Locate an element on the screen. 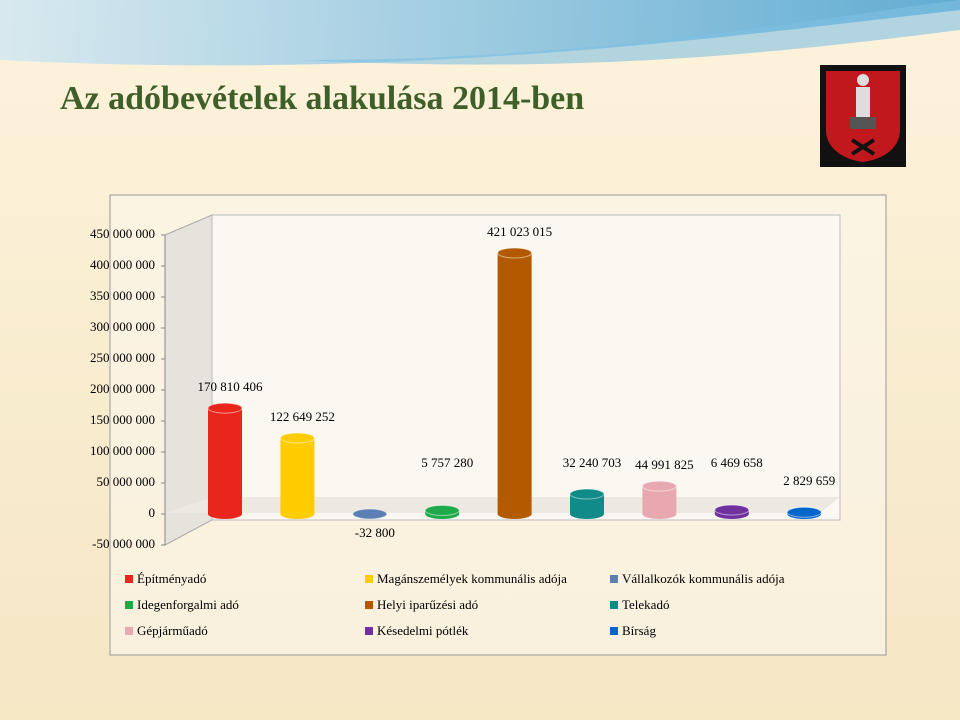  legend-label: Vállalkozók kommunális adója is located at coordinates (703, 578).